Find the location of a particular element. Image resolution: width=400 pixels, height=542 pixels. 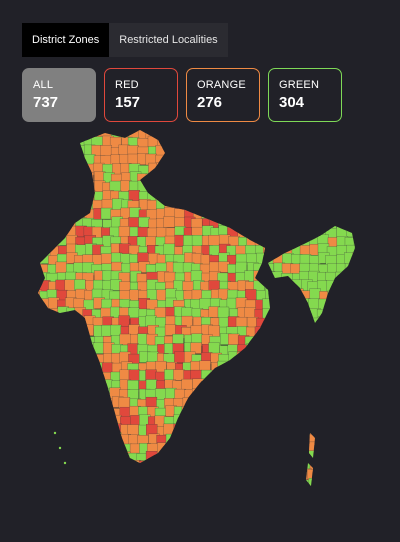

zone-card-count: 157 is located at coordinates (141, 102).